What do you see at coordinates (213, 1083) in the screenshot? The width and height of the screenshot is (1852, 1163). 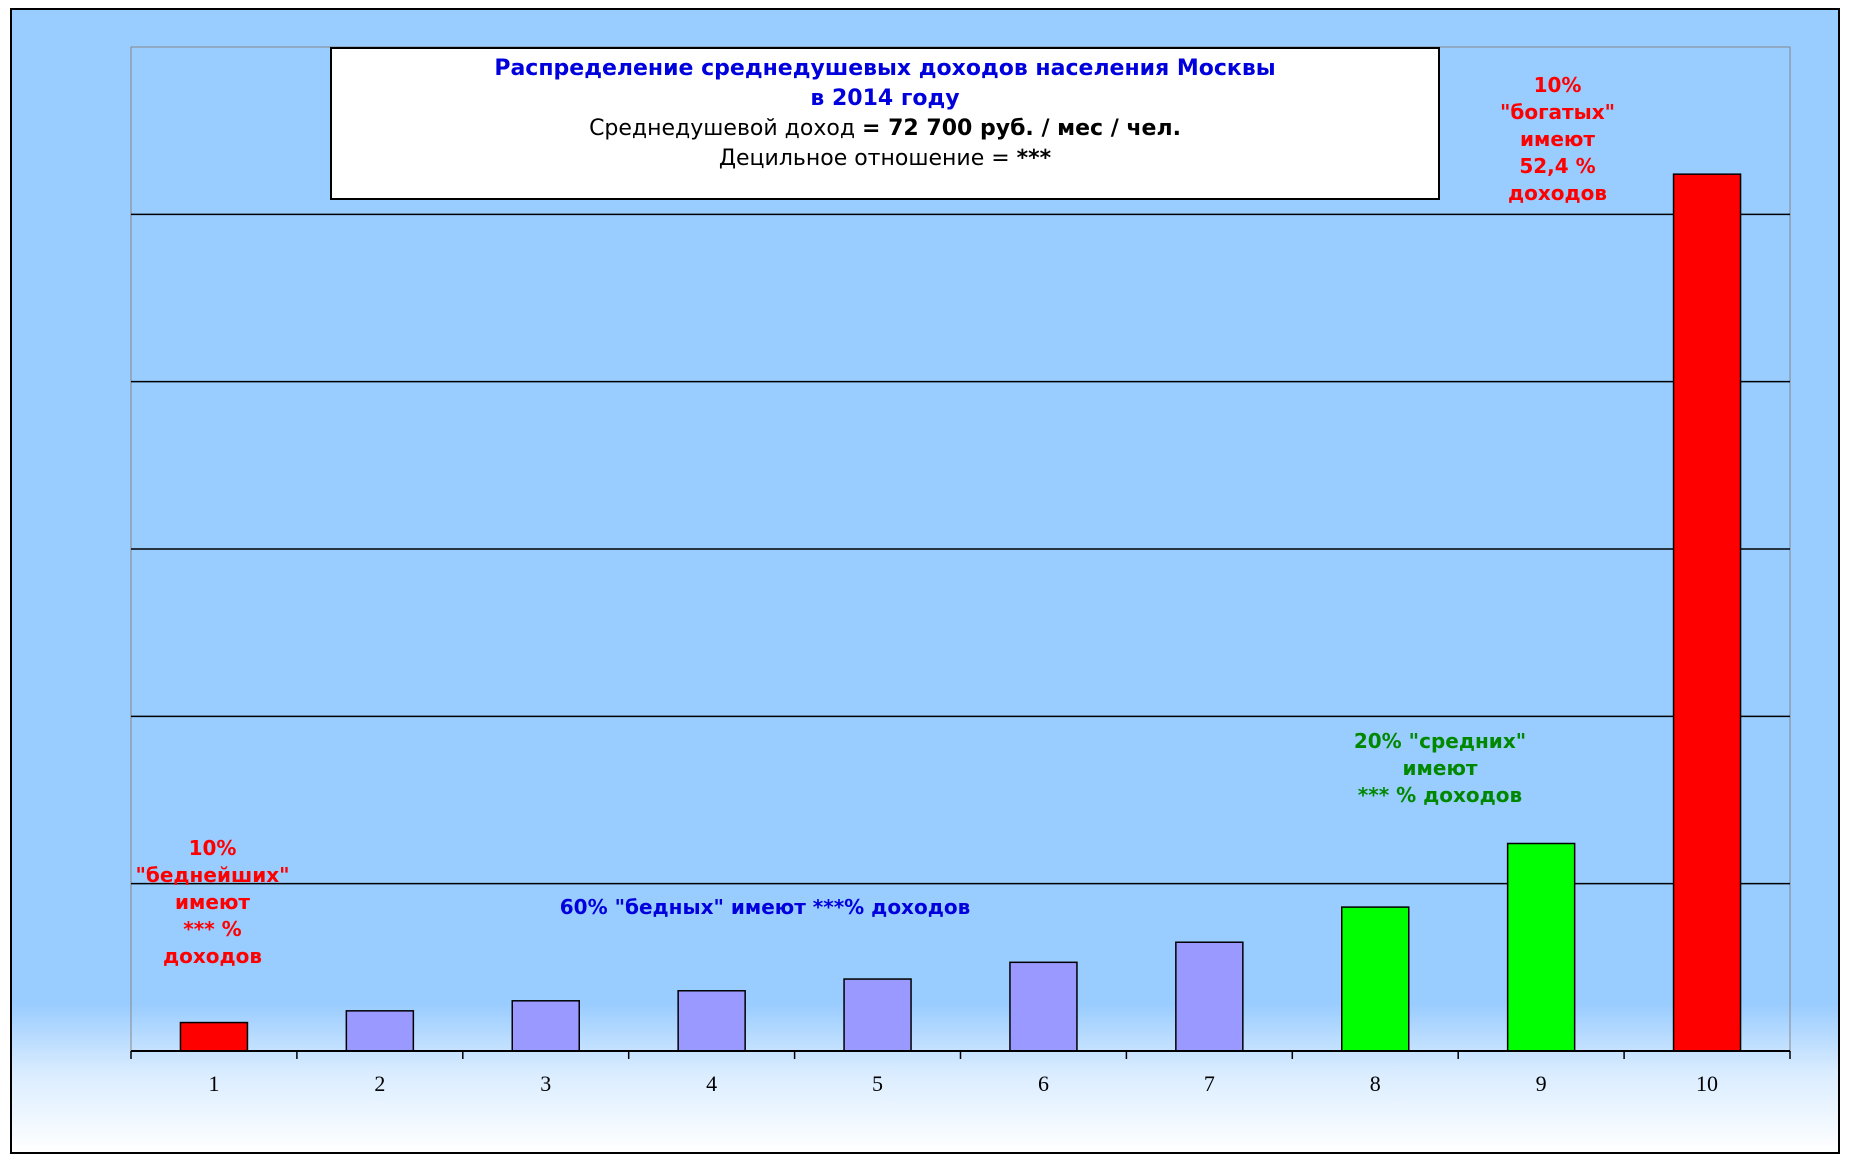 I see `x-tick-label: 1` at bounding box center [213, 1083].